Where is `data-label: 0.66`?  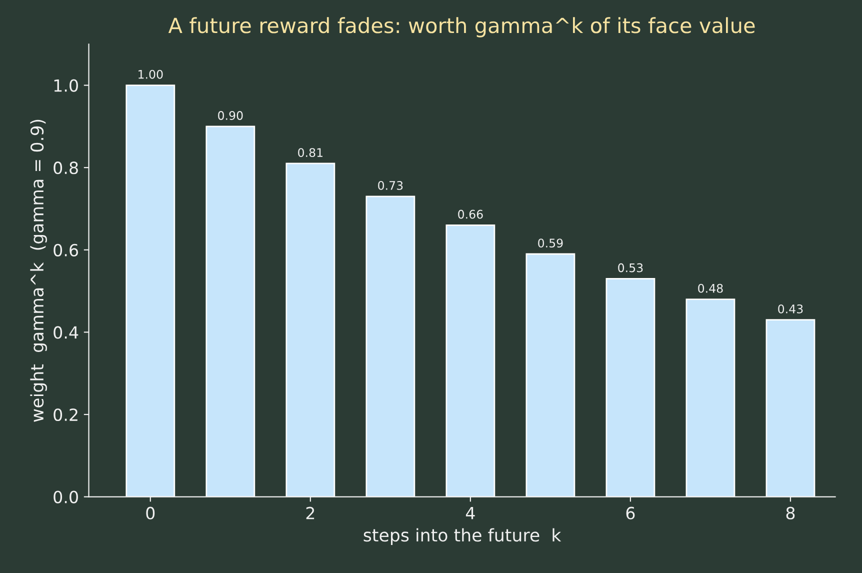 data-label: 0.66 is located at coordinates (470, 214).